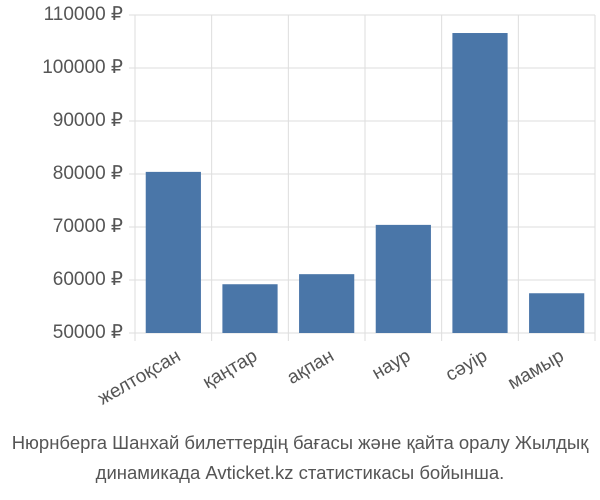 The width and height of the screenshot is (600, 500). Describe the element at coordinates (466, 365) in the screenshot. I see `x-tick-label: сәуір` at that location.